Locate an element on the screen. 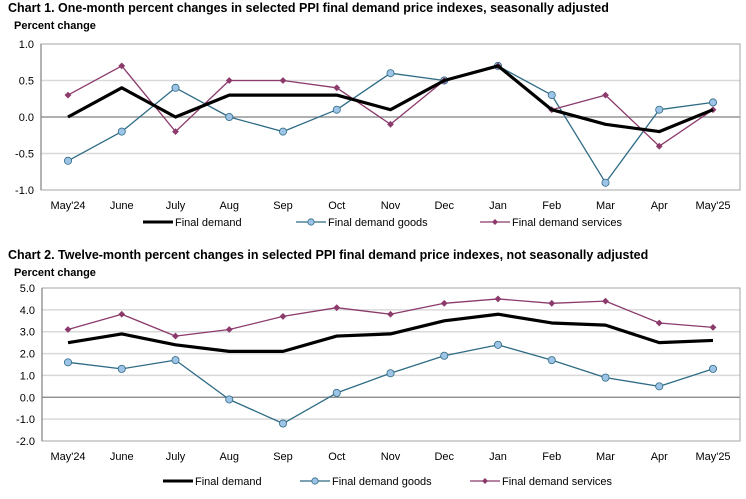  chart2-ytick-label: 1.0 is located at coordinates (27, 376).